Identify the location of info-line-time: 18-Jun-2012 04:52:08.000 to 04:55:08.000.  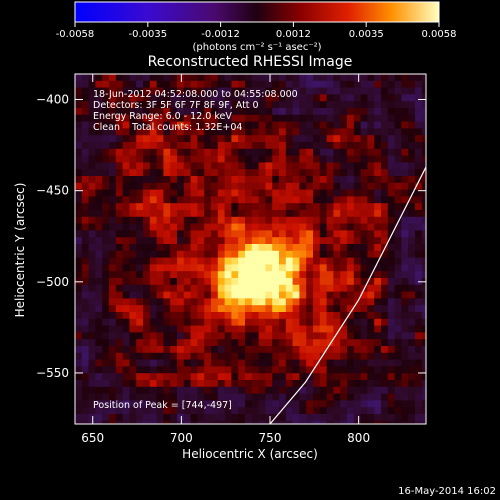
(195, 94).